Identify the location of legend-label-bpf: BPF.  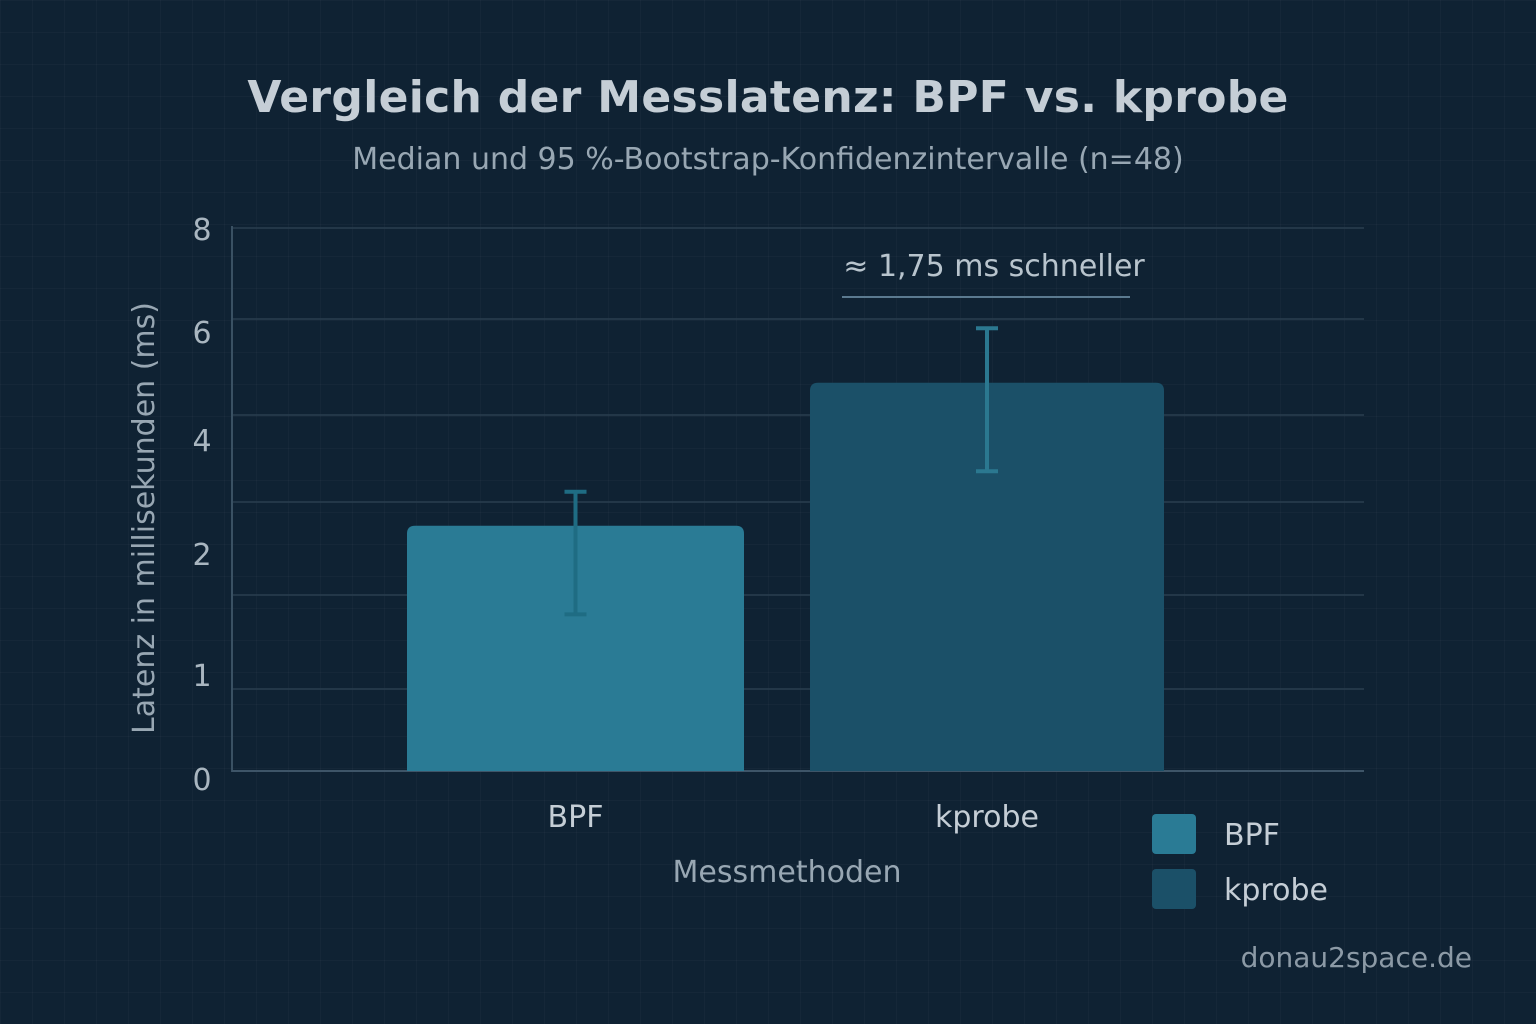
(1252, 835).